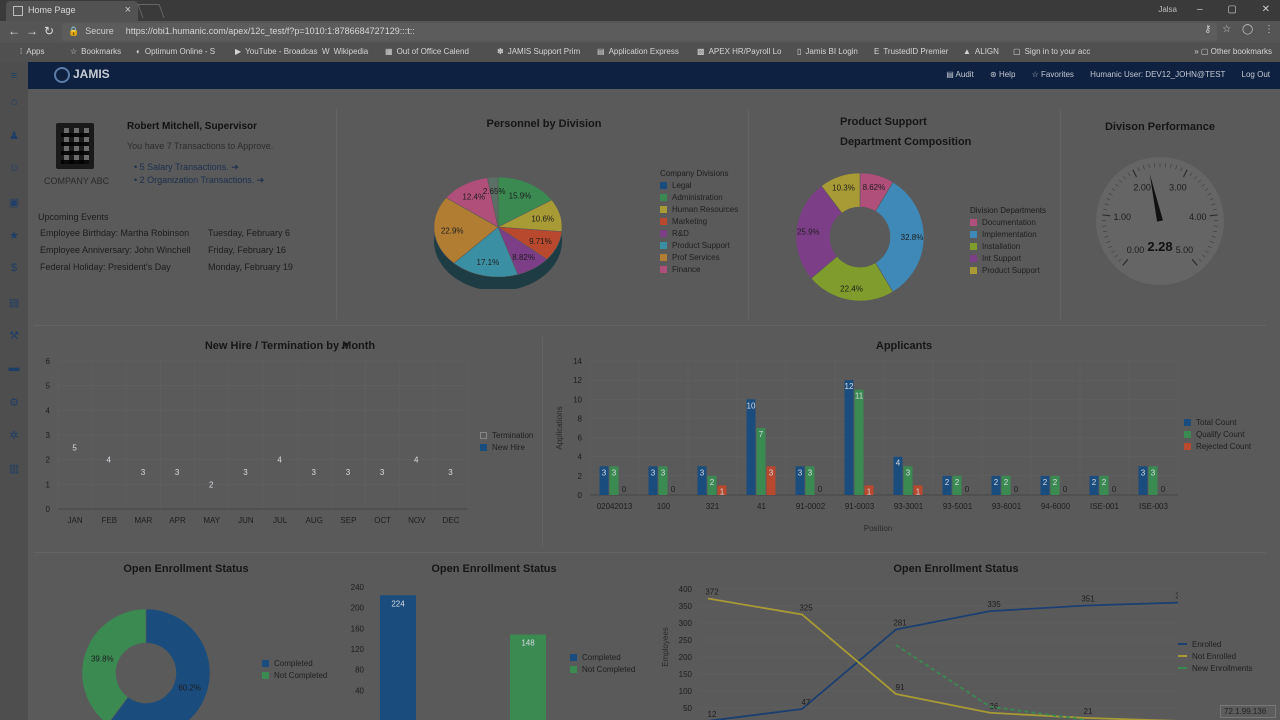 The image size is (1280, 720). What do you see at coordinates (1008, 210) in the screenshot?
I see `legend-title: Division Departments` at bounding box center [1008, 210].